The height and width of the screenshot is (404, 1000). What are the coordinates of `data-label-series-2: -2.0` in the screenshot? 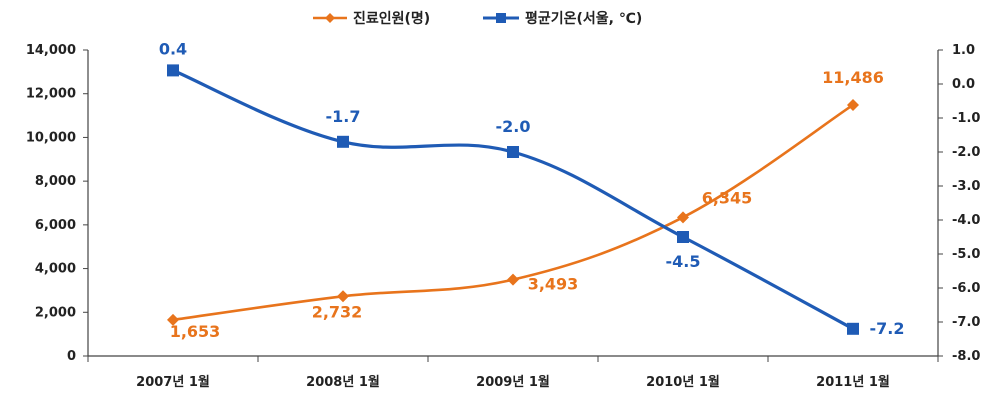 It's located at (513, 126).